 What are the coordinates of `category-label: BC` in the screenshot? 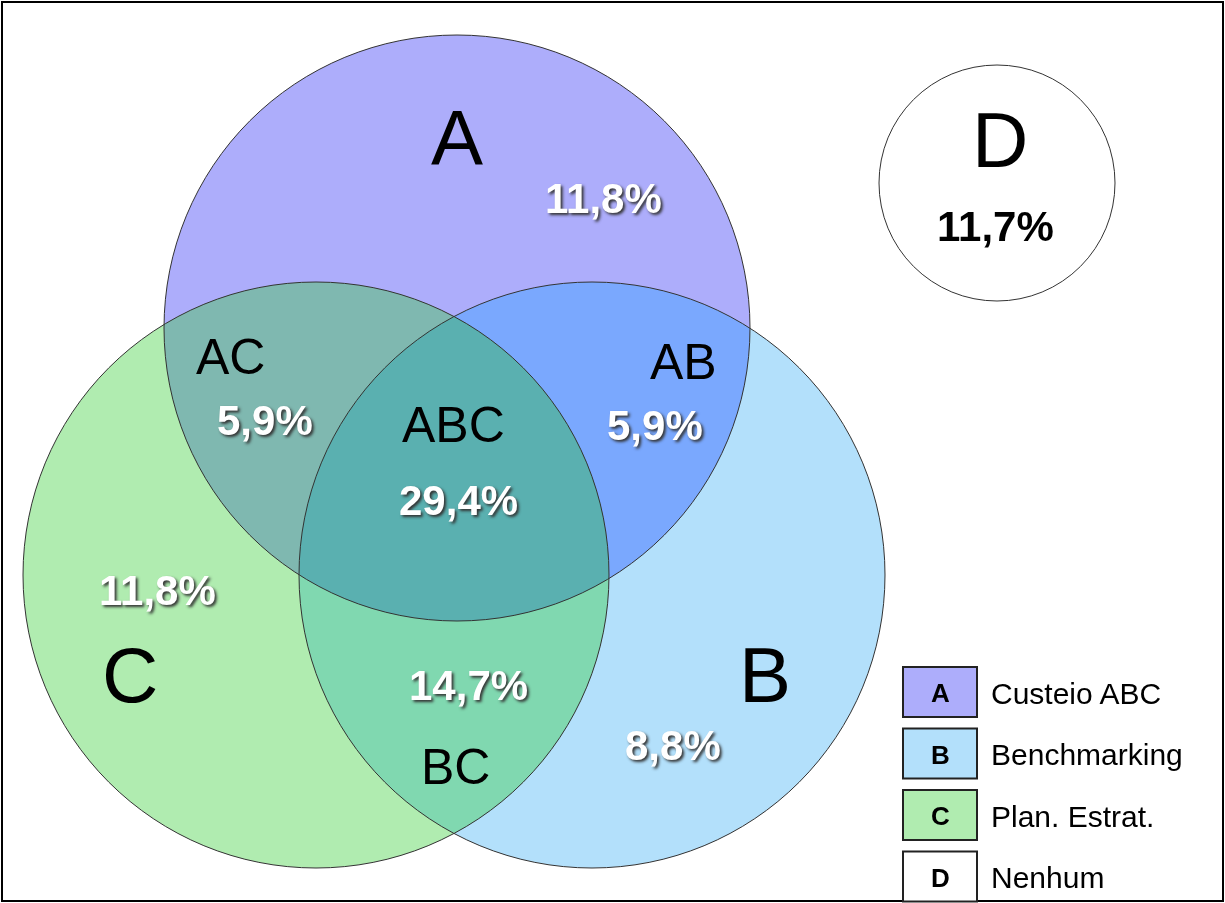 It's located at (456, 767).